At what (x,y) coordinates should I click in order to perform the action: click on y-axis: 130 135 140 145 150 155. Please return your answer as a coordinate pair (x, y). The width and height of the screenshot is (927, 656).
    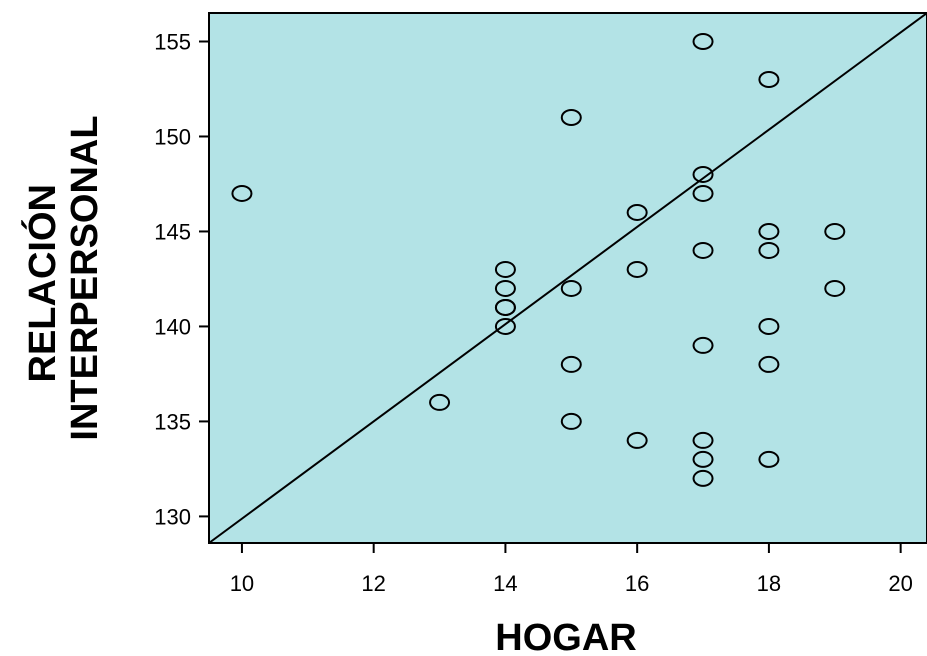
    Looking at the image, I should click on (181, 279).